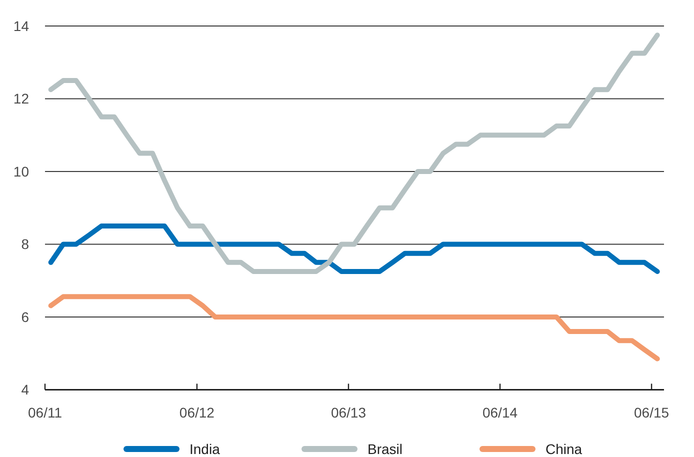  I want to click on x-tick-label: 06/12, so click(197, 412).